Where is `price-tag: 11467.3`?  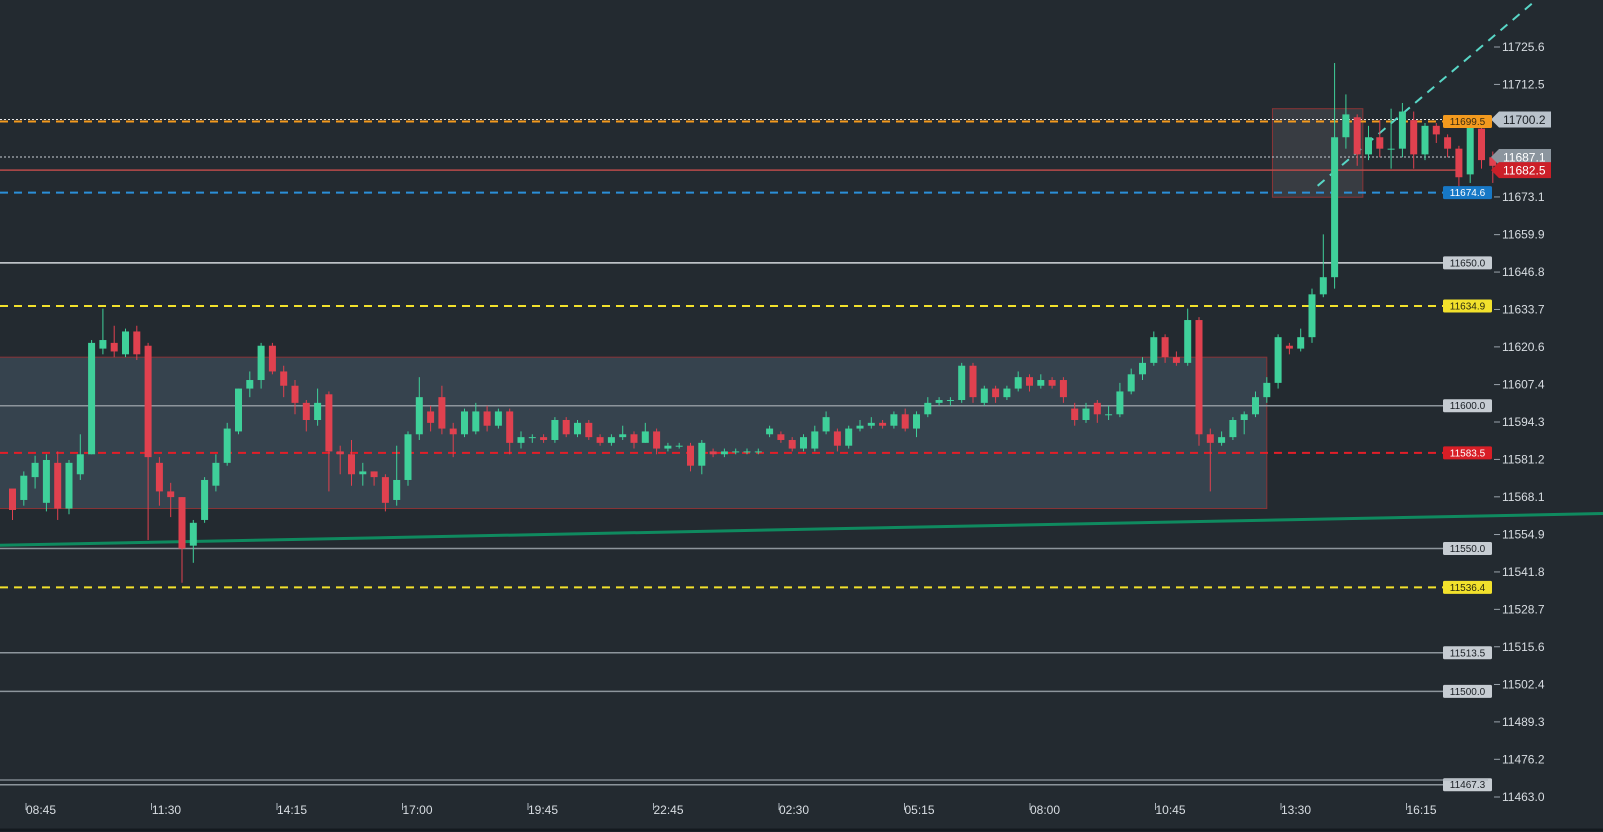 price-tag: 11467.3 is located at coordinates (1467, 785).